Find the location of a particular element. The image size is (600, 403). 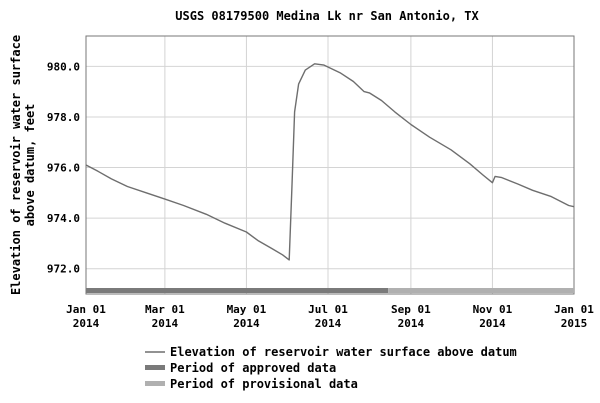

y-tick-label: 976.0 is located at coordinates (63, 168).